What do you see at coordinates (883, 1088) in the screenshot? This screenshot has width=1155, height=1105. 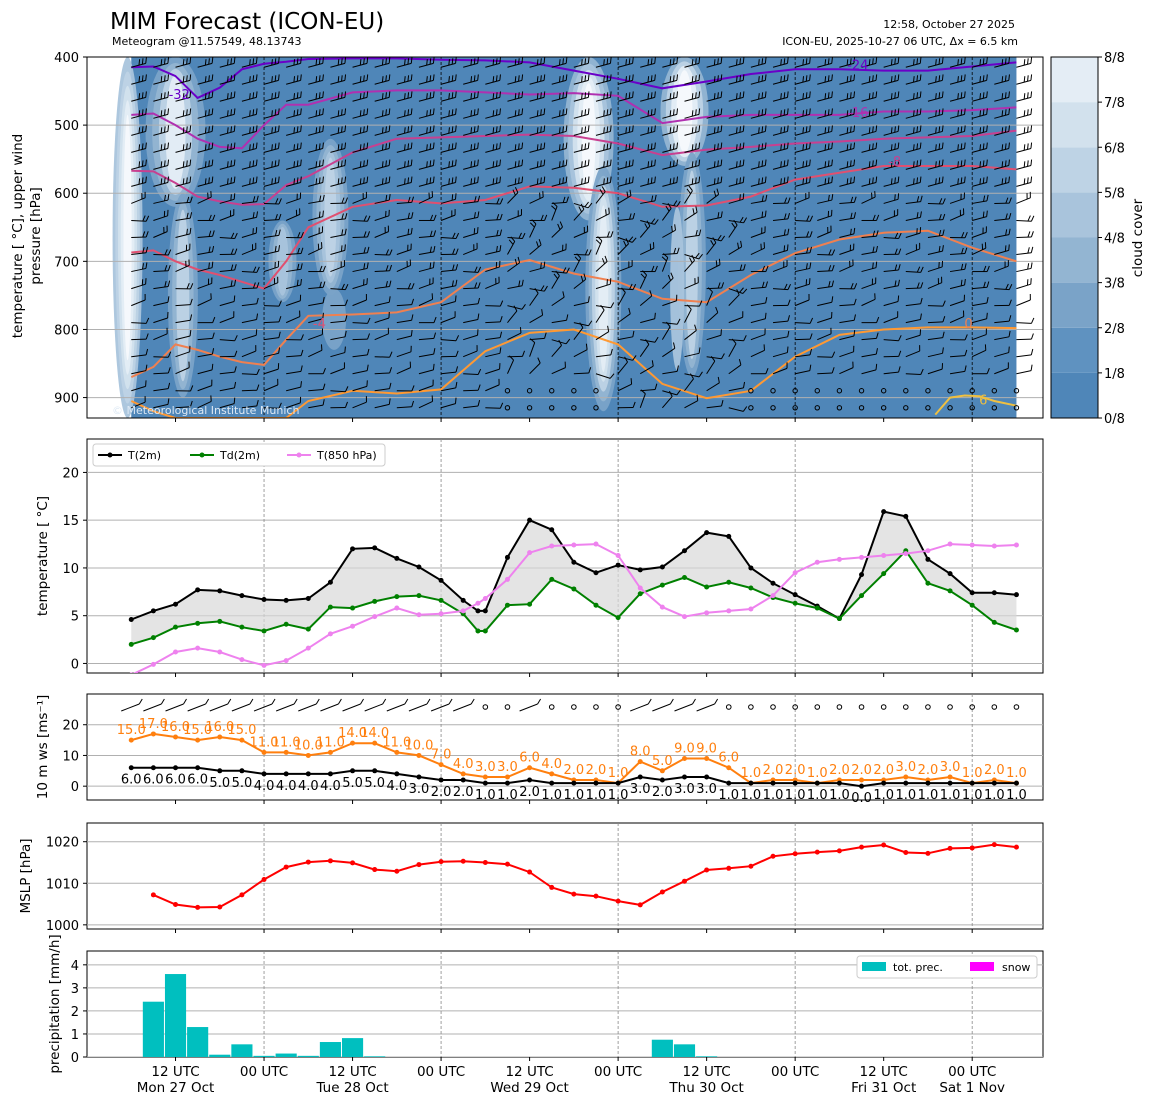 I see `xtick-label: Fri 31 Oct` at bounding box center [883, 1088].